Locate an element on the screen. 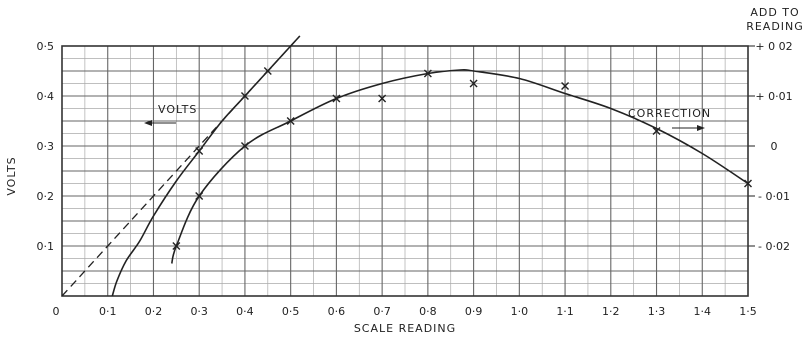 The height and width of the screenshot is (339, 806). correction-arrow-head-icon is located at coordinates (701, 128).